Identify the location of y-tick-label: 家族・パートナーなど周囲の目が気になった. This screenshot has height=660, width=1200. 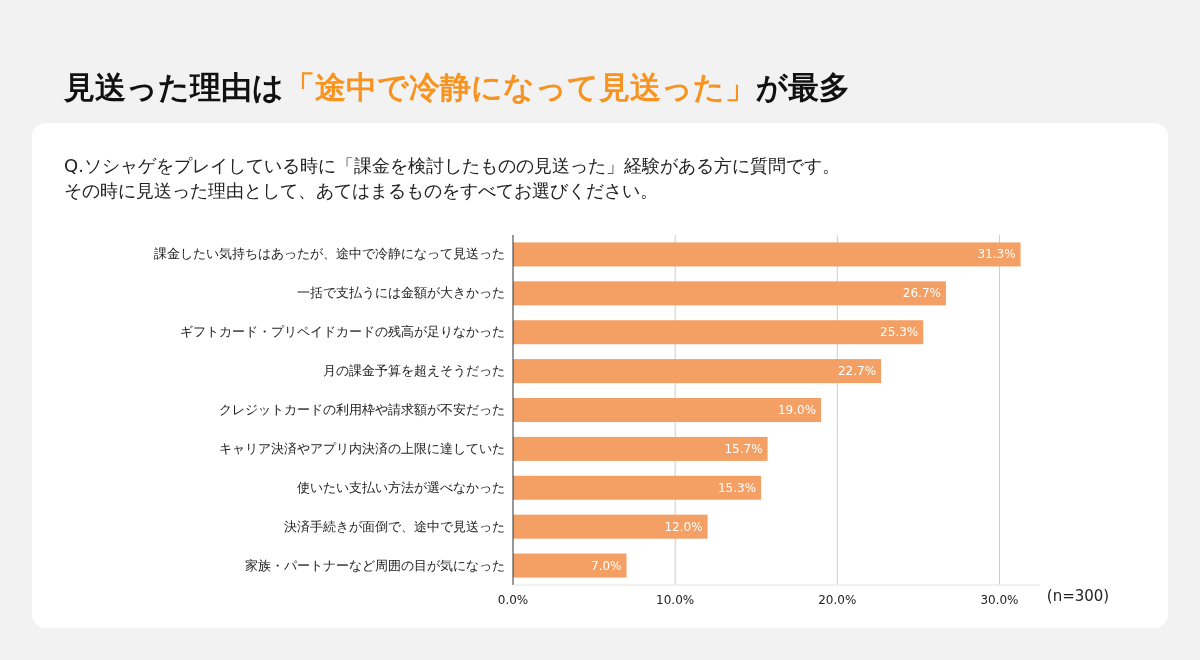
(375, 565).